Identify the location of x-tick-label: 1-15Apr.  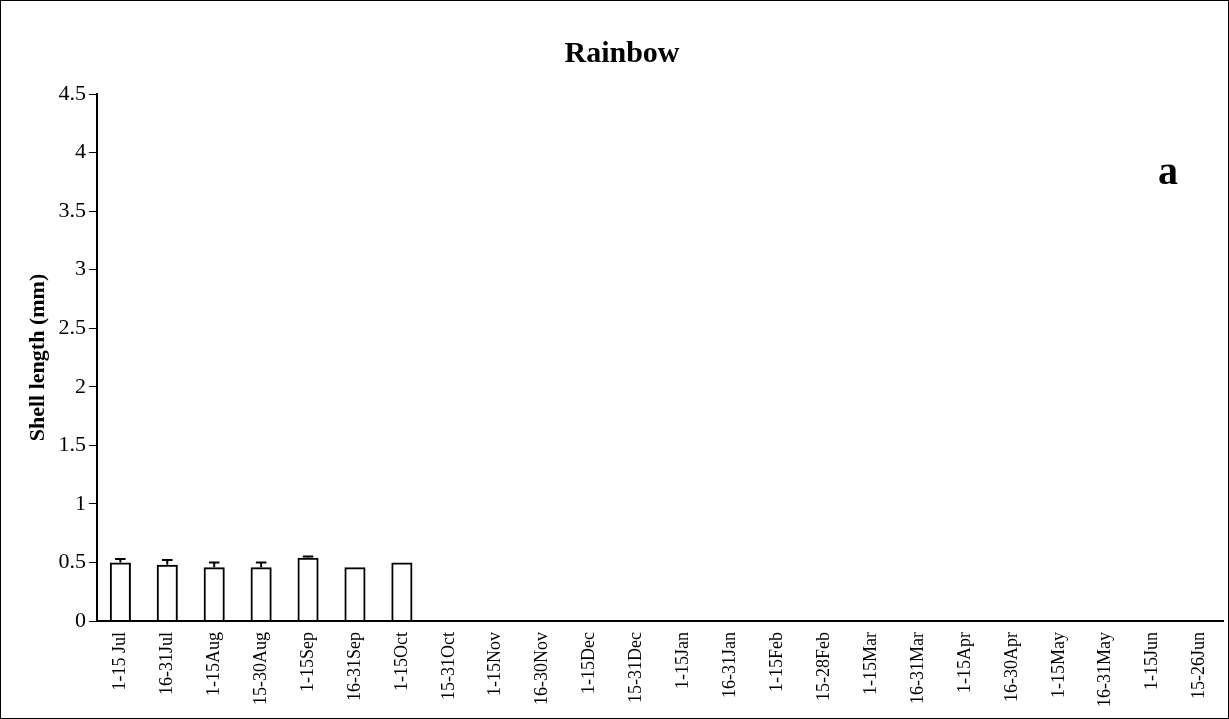
(963, 663).